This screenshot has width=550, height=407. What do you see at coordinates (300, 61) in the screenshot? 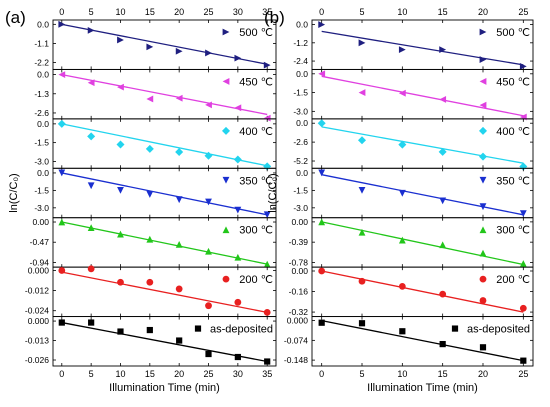
I see `y-tick-label: -2.4` at bounding box center [300, 61].